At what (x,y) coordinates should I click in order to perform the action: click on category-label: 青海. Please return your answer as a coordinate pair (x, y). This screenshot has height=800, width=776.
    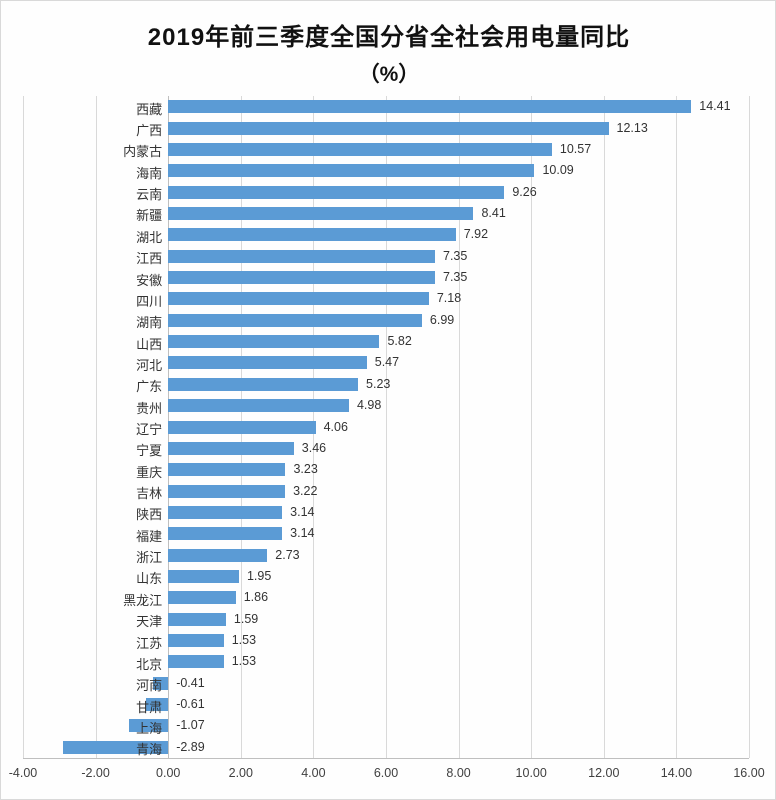
    Looking at the image, I should click on (149, 750).